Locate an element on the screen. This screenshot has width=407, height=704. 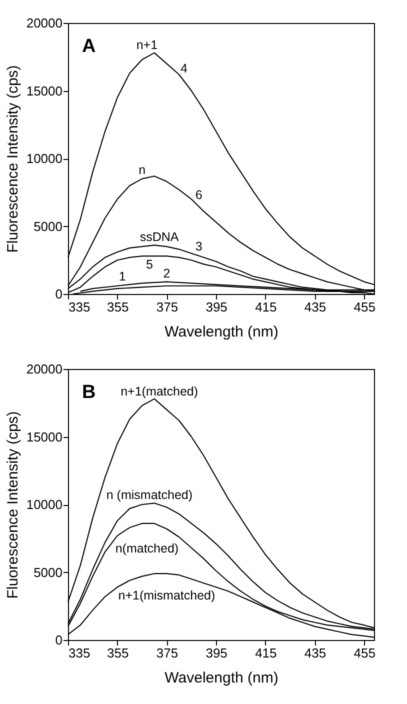
annotation: 6 is located at coordinates (198, 195).